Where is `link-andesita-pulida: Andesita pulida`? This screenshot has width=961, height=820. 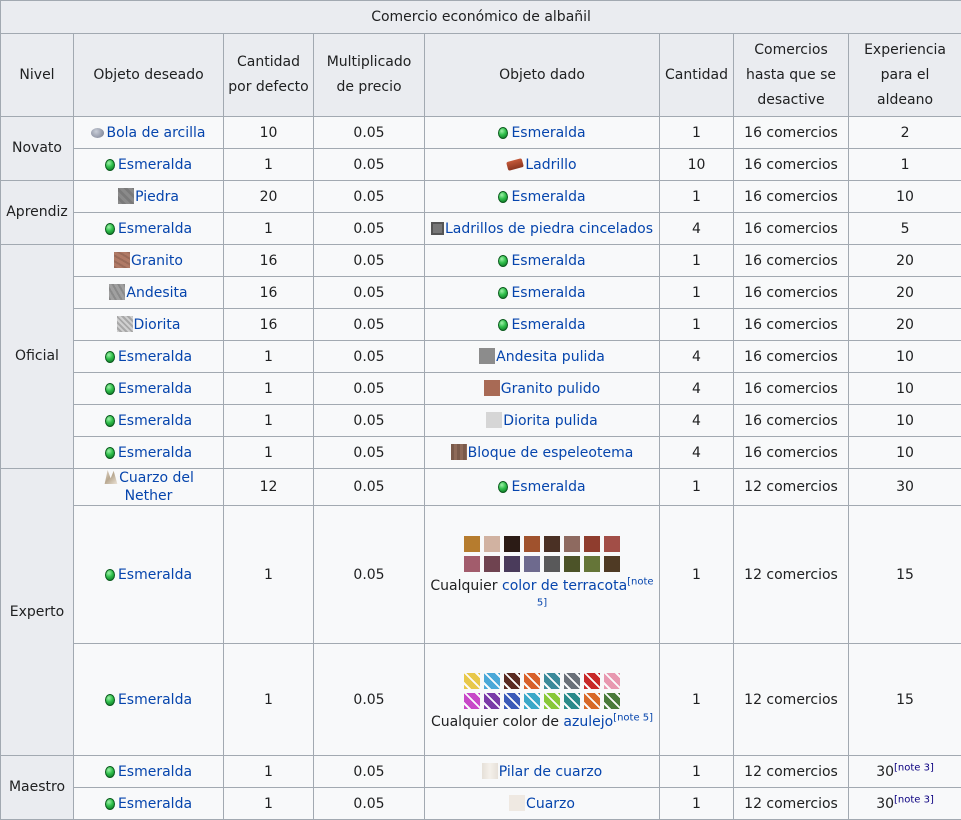 link-andesita-pulida: Andesita pulida is located at coordinates (550, 357).